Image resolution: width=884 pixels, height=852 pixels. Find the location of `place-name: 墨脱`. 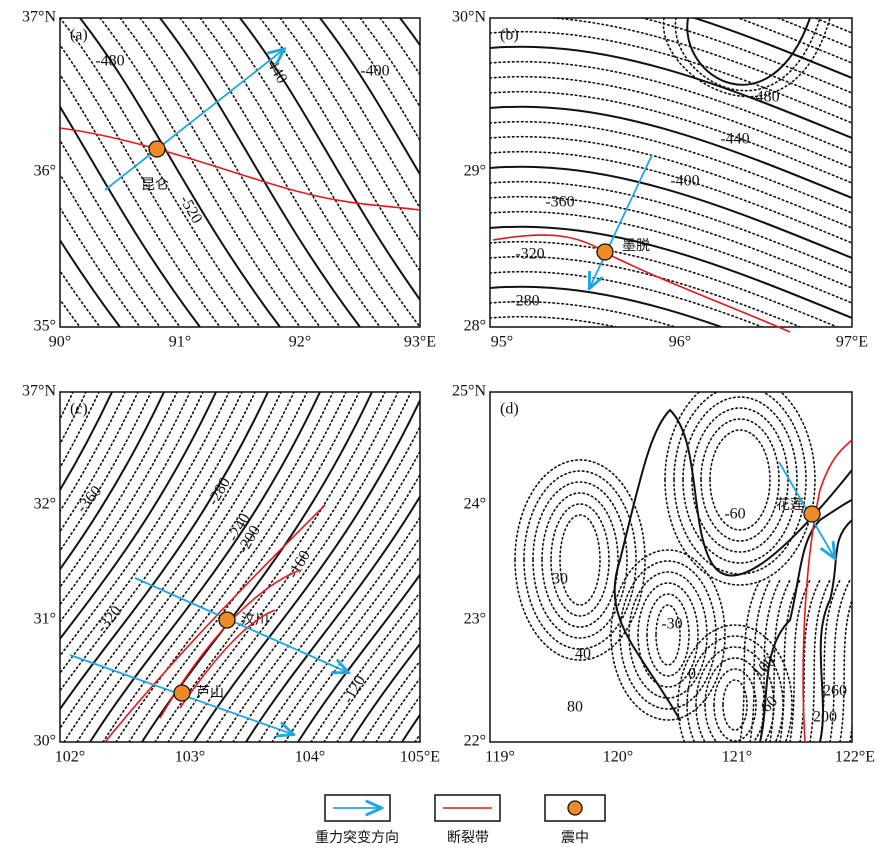

place-name: 墨脱 is located at coordinates (636, 246).